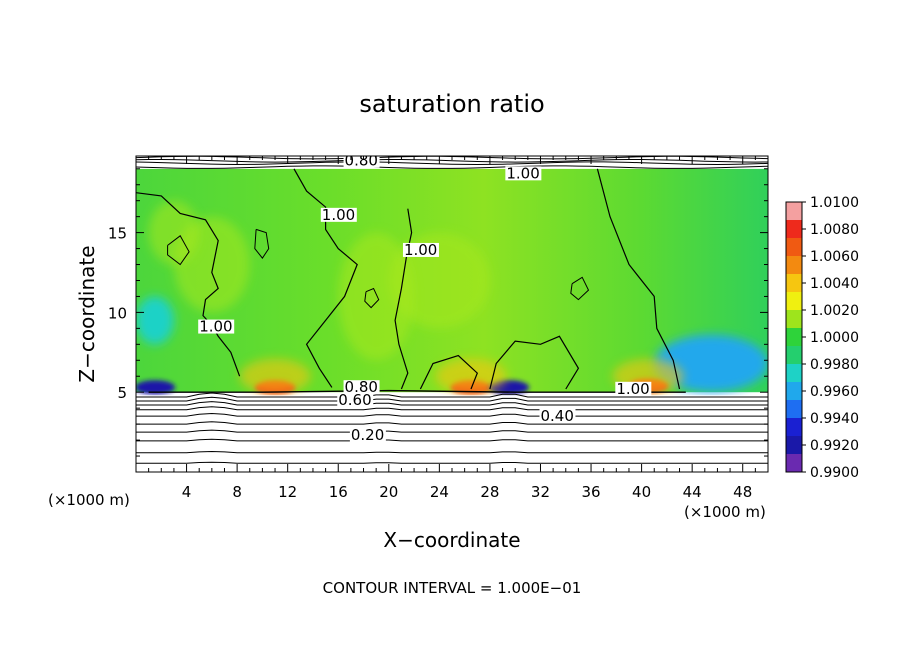 The image size is (904, 654). What do you see at coordinates (632, 389) in the screenshot?
I see `contour-label-6: 1.00` at bounding box center [632, 389].